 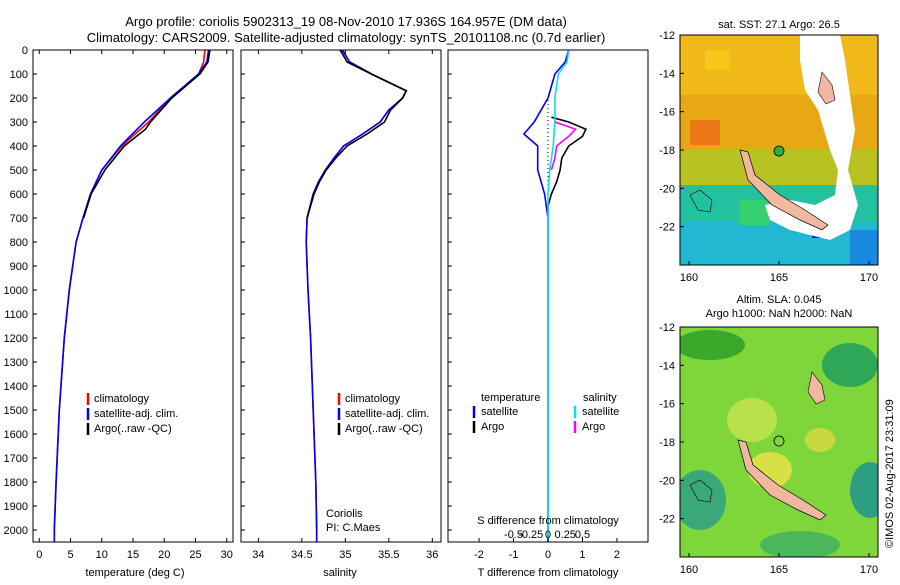 I want to click on x-tick-label: 2, so click(x=617, y=555).